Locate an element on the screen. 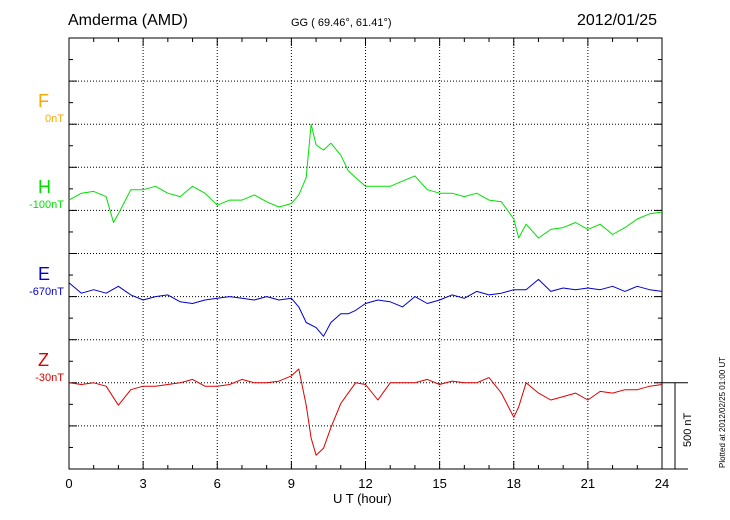 The height and width of the screenshot is (520, 730). x-tick-label: 12 is located at coordinates (365, 483).